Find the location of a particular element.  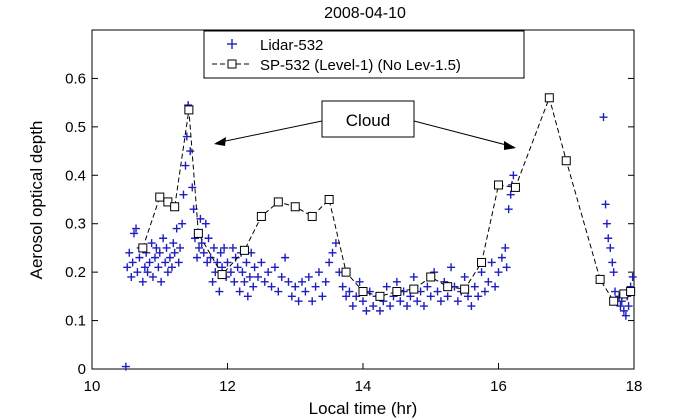

chart-title: 2008-04-10 is located at coordinates (365, 13).